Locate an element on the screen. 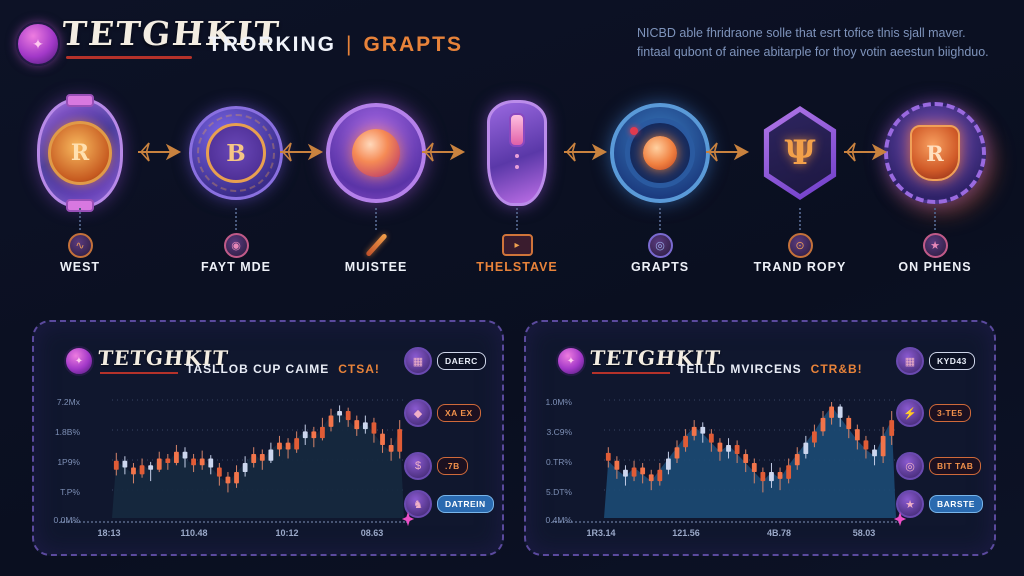 This screenshot has width=1024, height=576. side-button-bittab: ◎ BIT TAB is located at coordinates (939, 466).